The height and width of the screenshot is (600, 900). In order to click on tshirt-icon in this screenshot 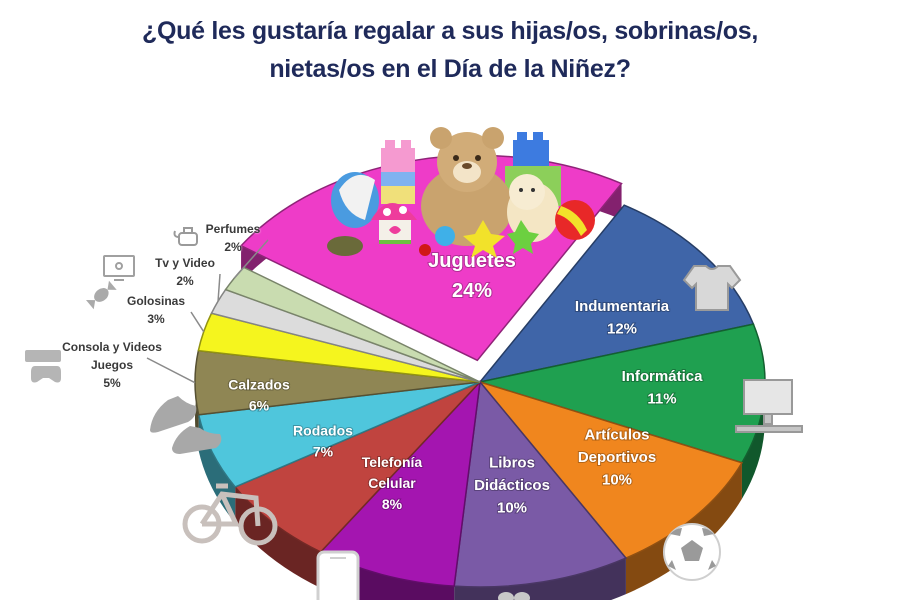, I will do `click(712, 288)`.